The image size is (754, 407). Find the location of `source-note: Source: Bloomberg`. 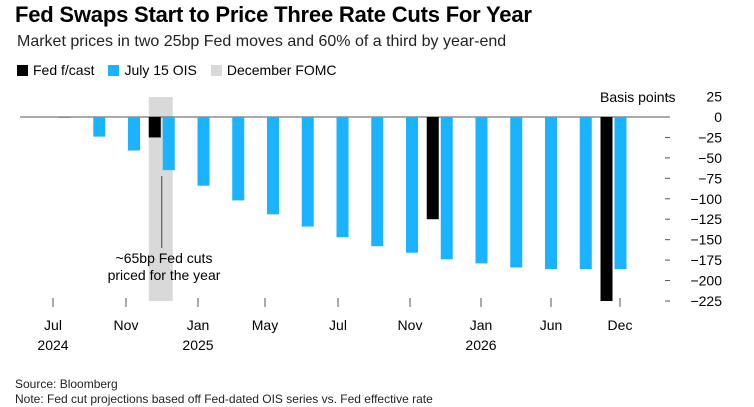

source-note: Source: Bloomberg is located at coordinates (66, 384).